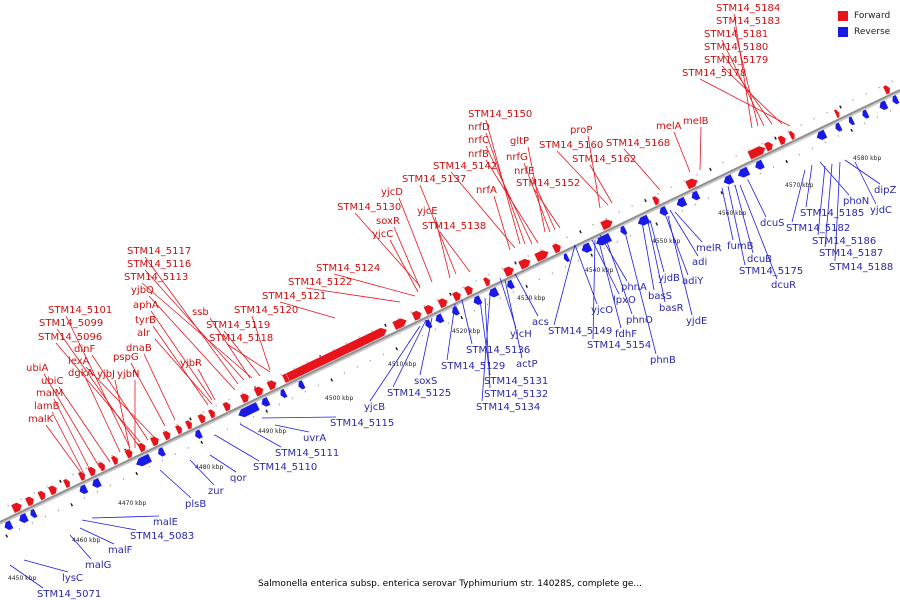 The image size is (900, 600). I want to click on forward-gene-label: gltP, so click(519, 141).